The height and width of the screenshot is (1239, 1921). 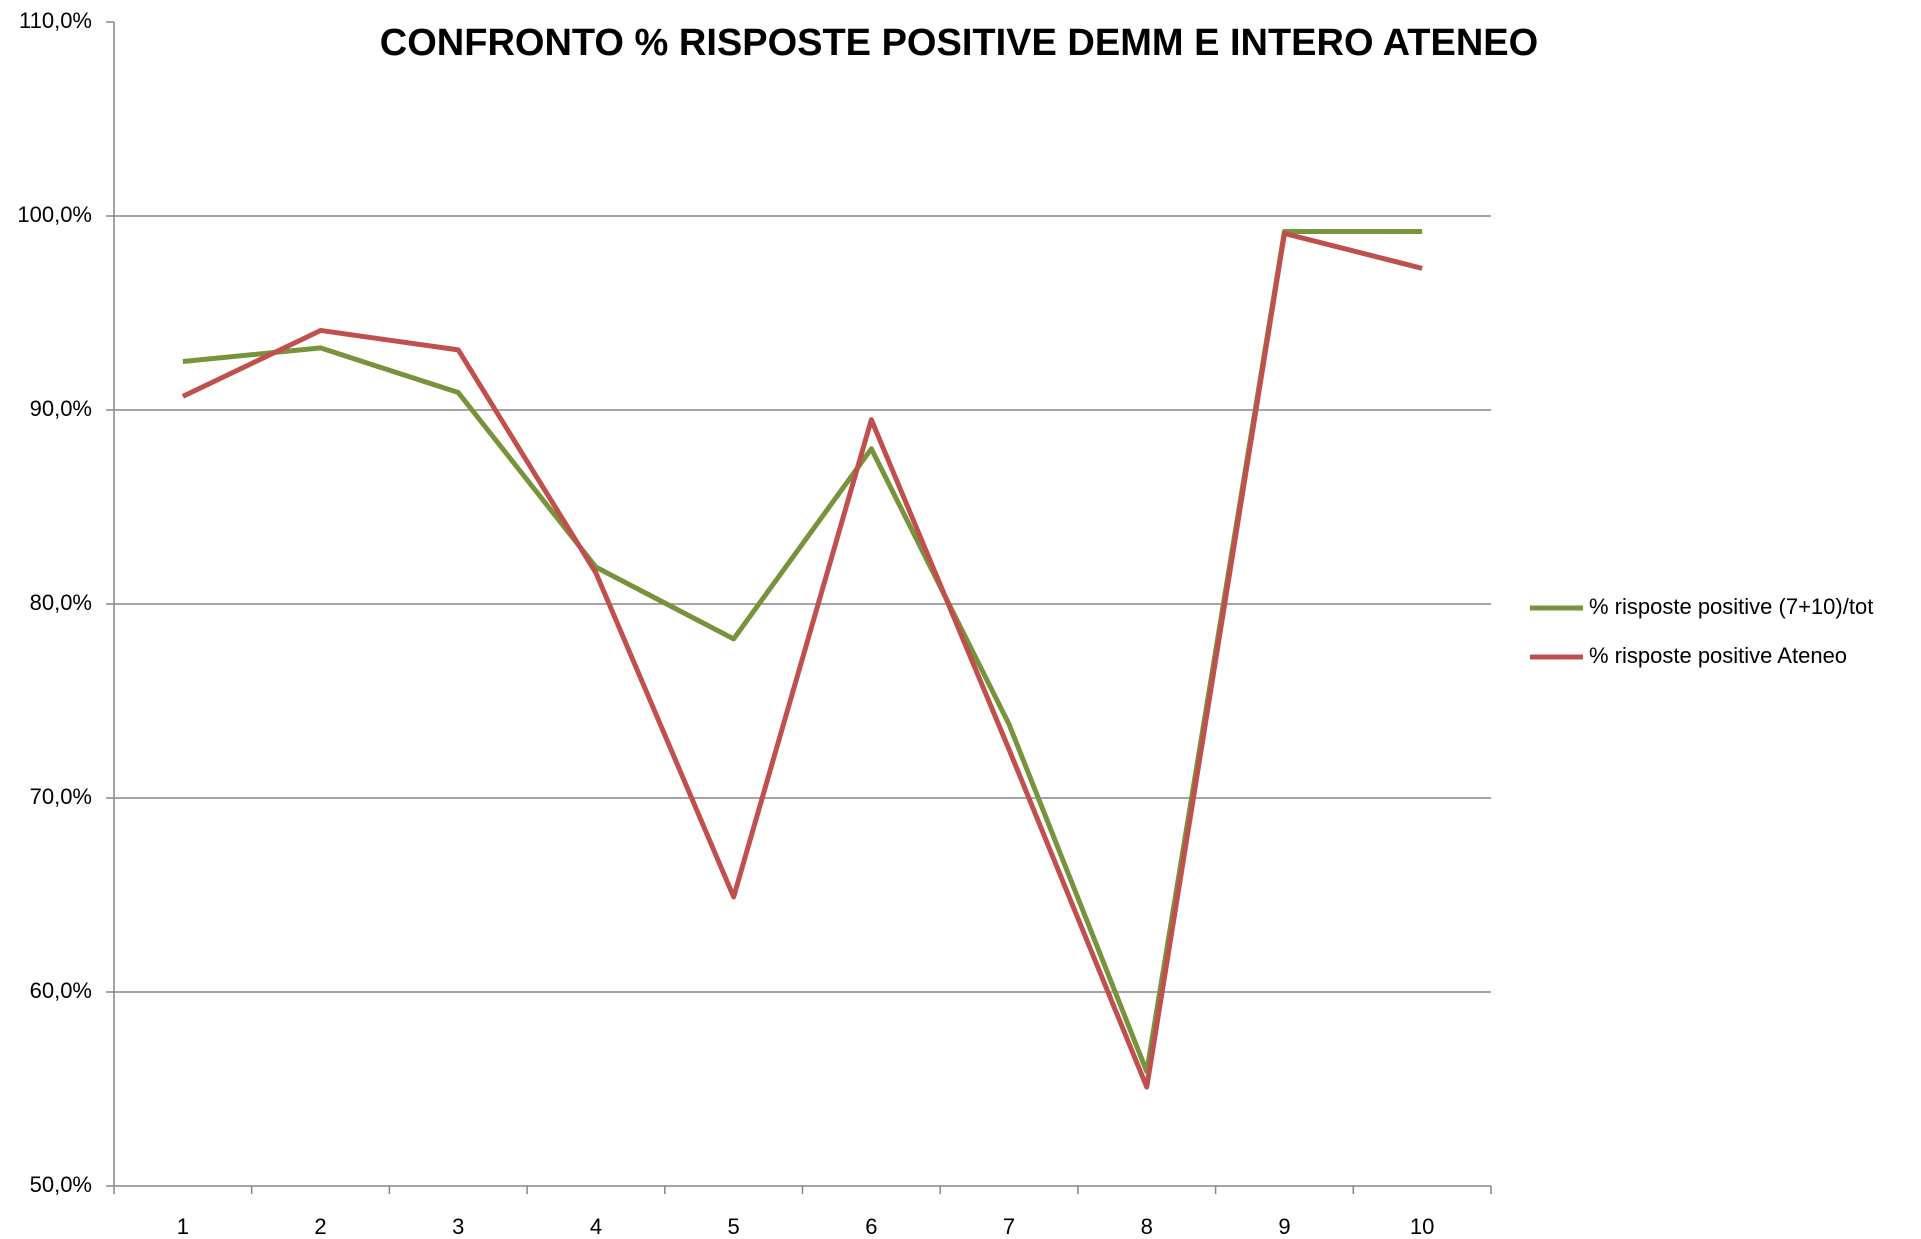 I want to click on y-tick-label: 60,0%, so click(x=61, y=990).